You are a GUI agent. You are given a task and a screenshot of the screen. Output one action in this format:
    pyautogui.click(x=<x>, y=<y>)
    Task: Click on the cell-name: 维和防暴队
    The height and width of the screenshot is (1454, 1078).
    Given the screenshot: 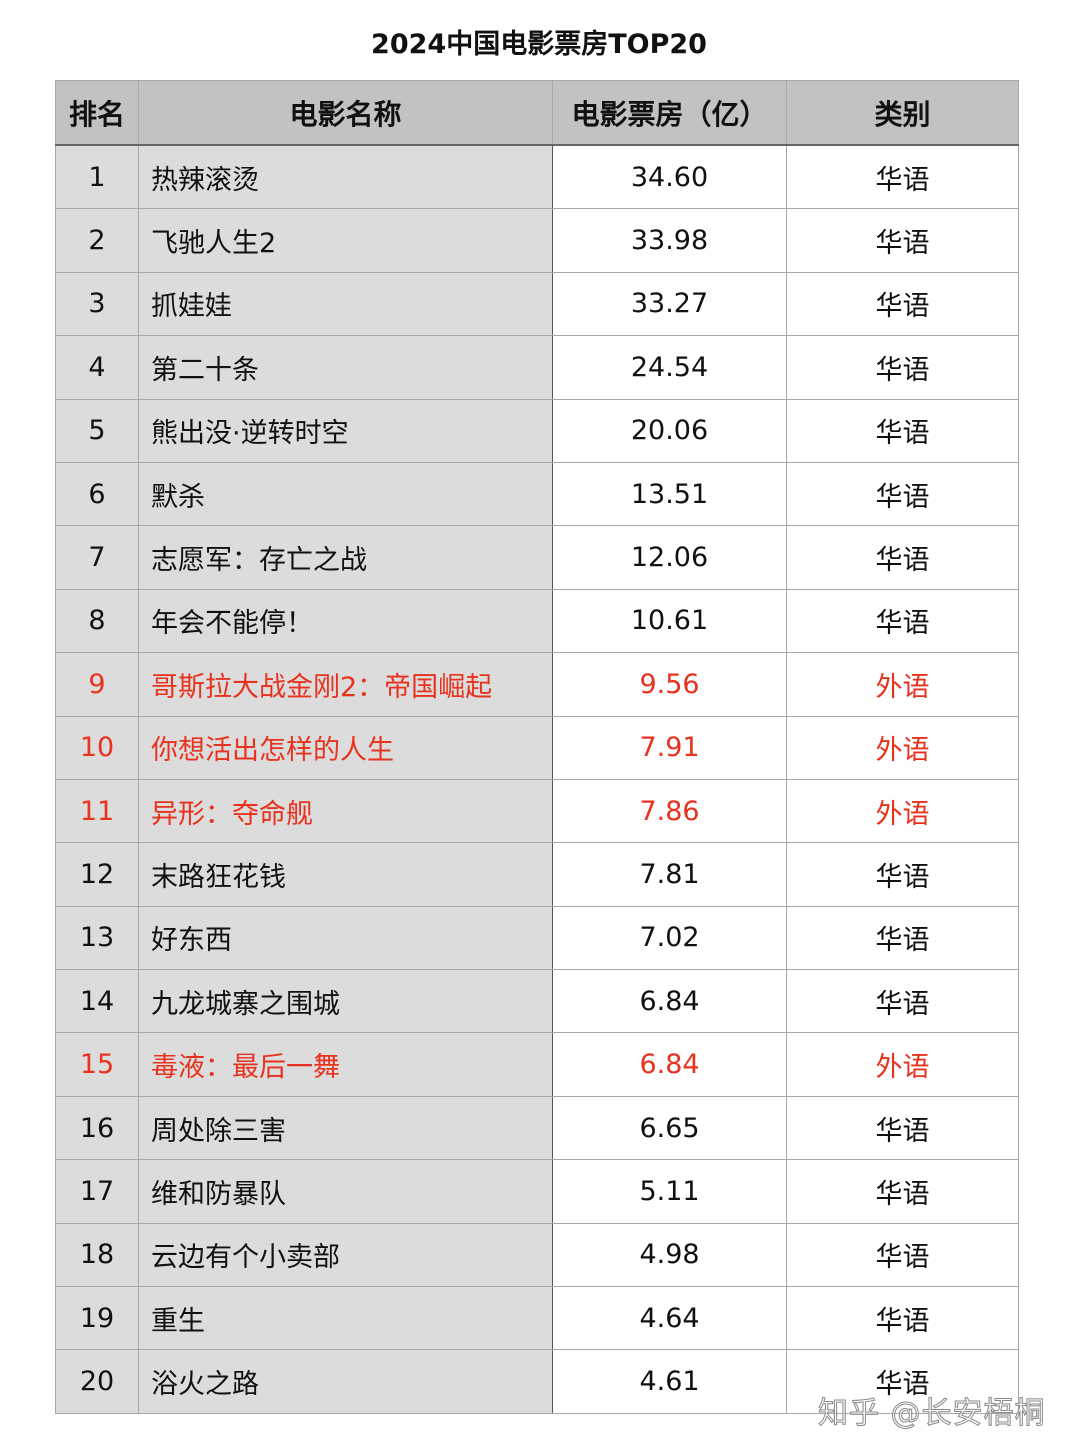 What is the action you would take?
    pyautogui.click(x=345, y=1191)
    